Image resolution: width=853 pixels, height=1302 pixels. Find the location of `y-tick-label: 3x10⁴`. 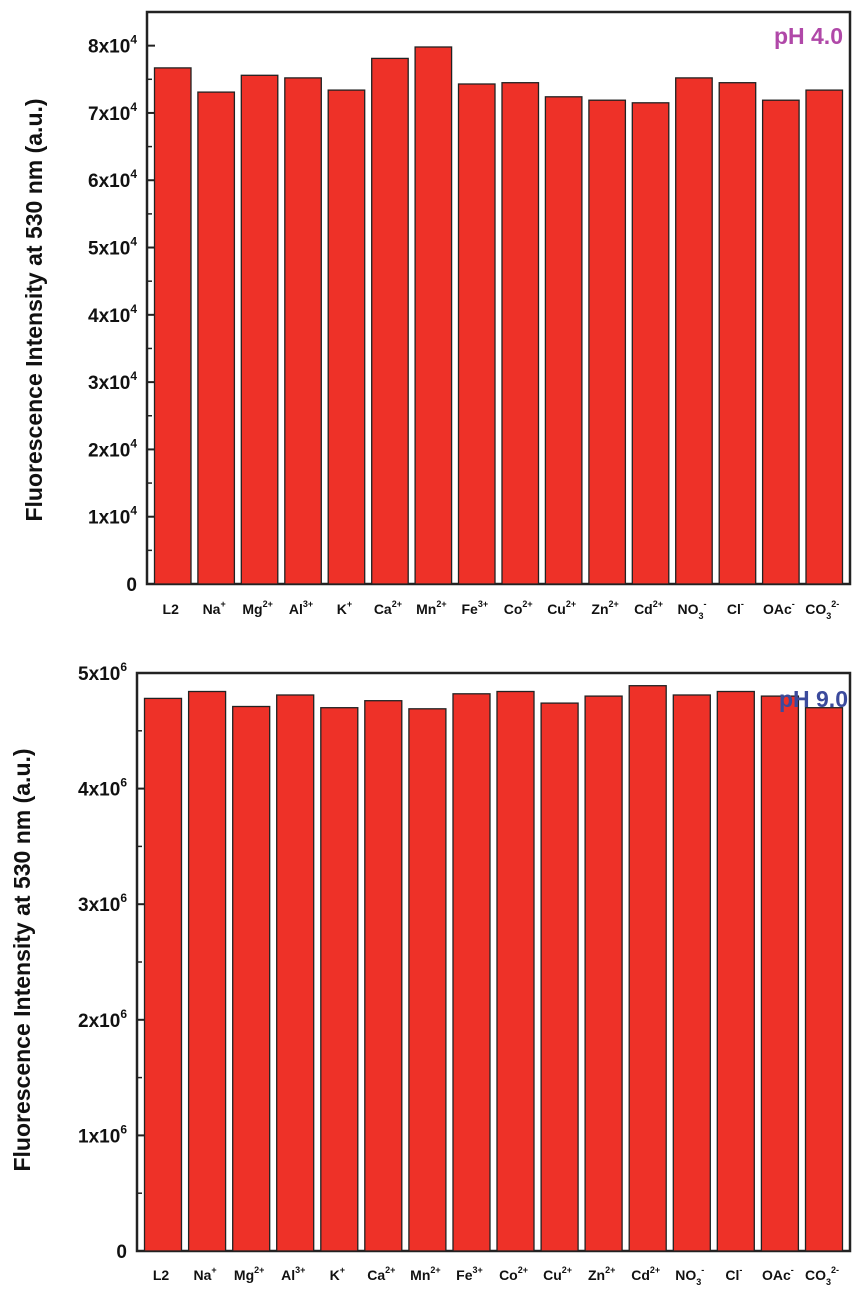

y-tick-label: 3x10⁴ is located at coordinates (112, 381).